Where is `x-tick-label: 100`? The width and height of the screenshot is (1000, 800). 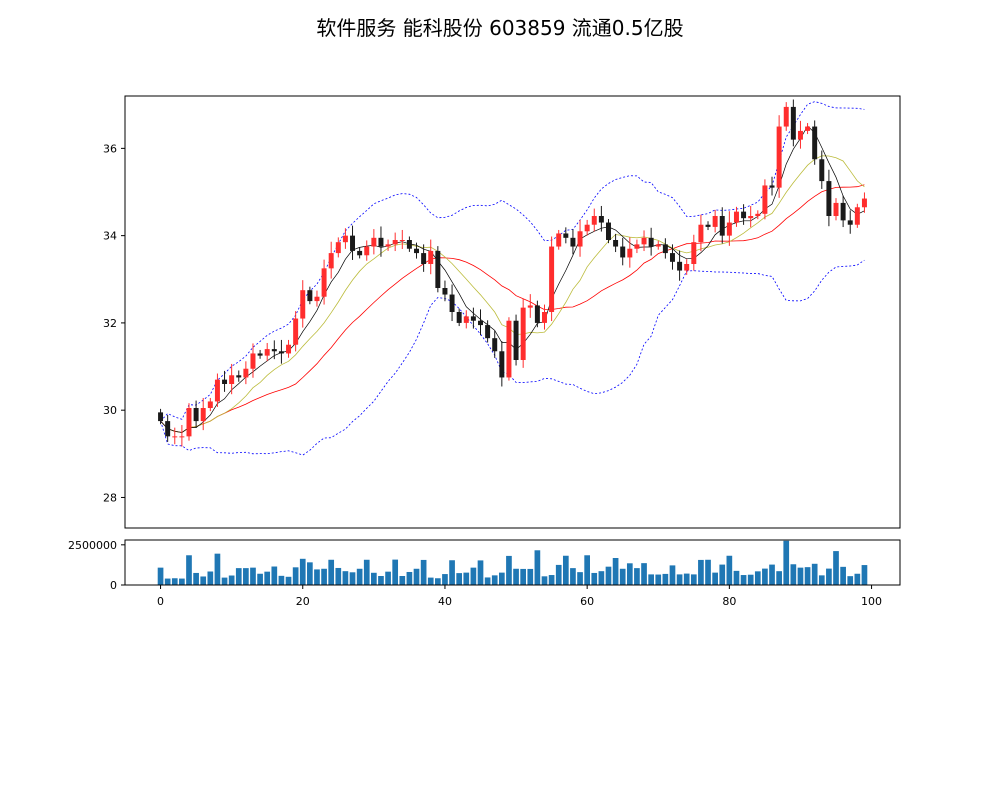
x-tick-label: 100 is located at coordinates (871, 601).